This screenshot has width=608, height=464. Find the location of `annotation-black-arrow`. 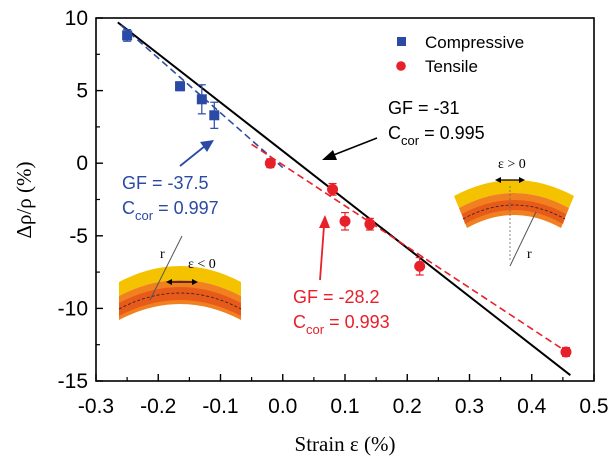

annotation-black-arrow is located at coordinates (354, 147).